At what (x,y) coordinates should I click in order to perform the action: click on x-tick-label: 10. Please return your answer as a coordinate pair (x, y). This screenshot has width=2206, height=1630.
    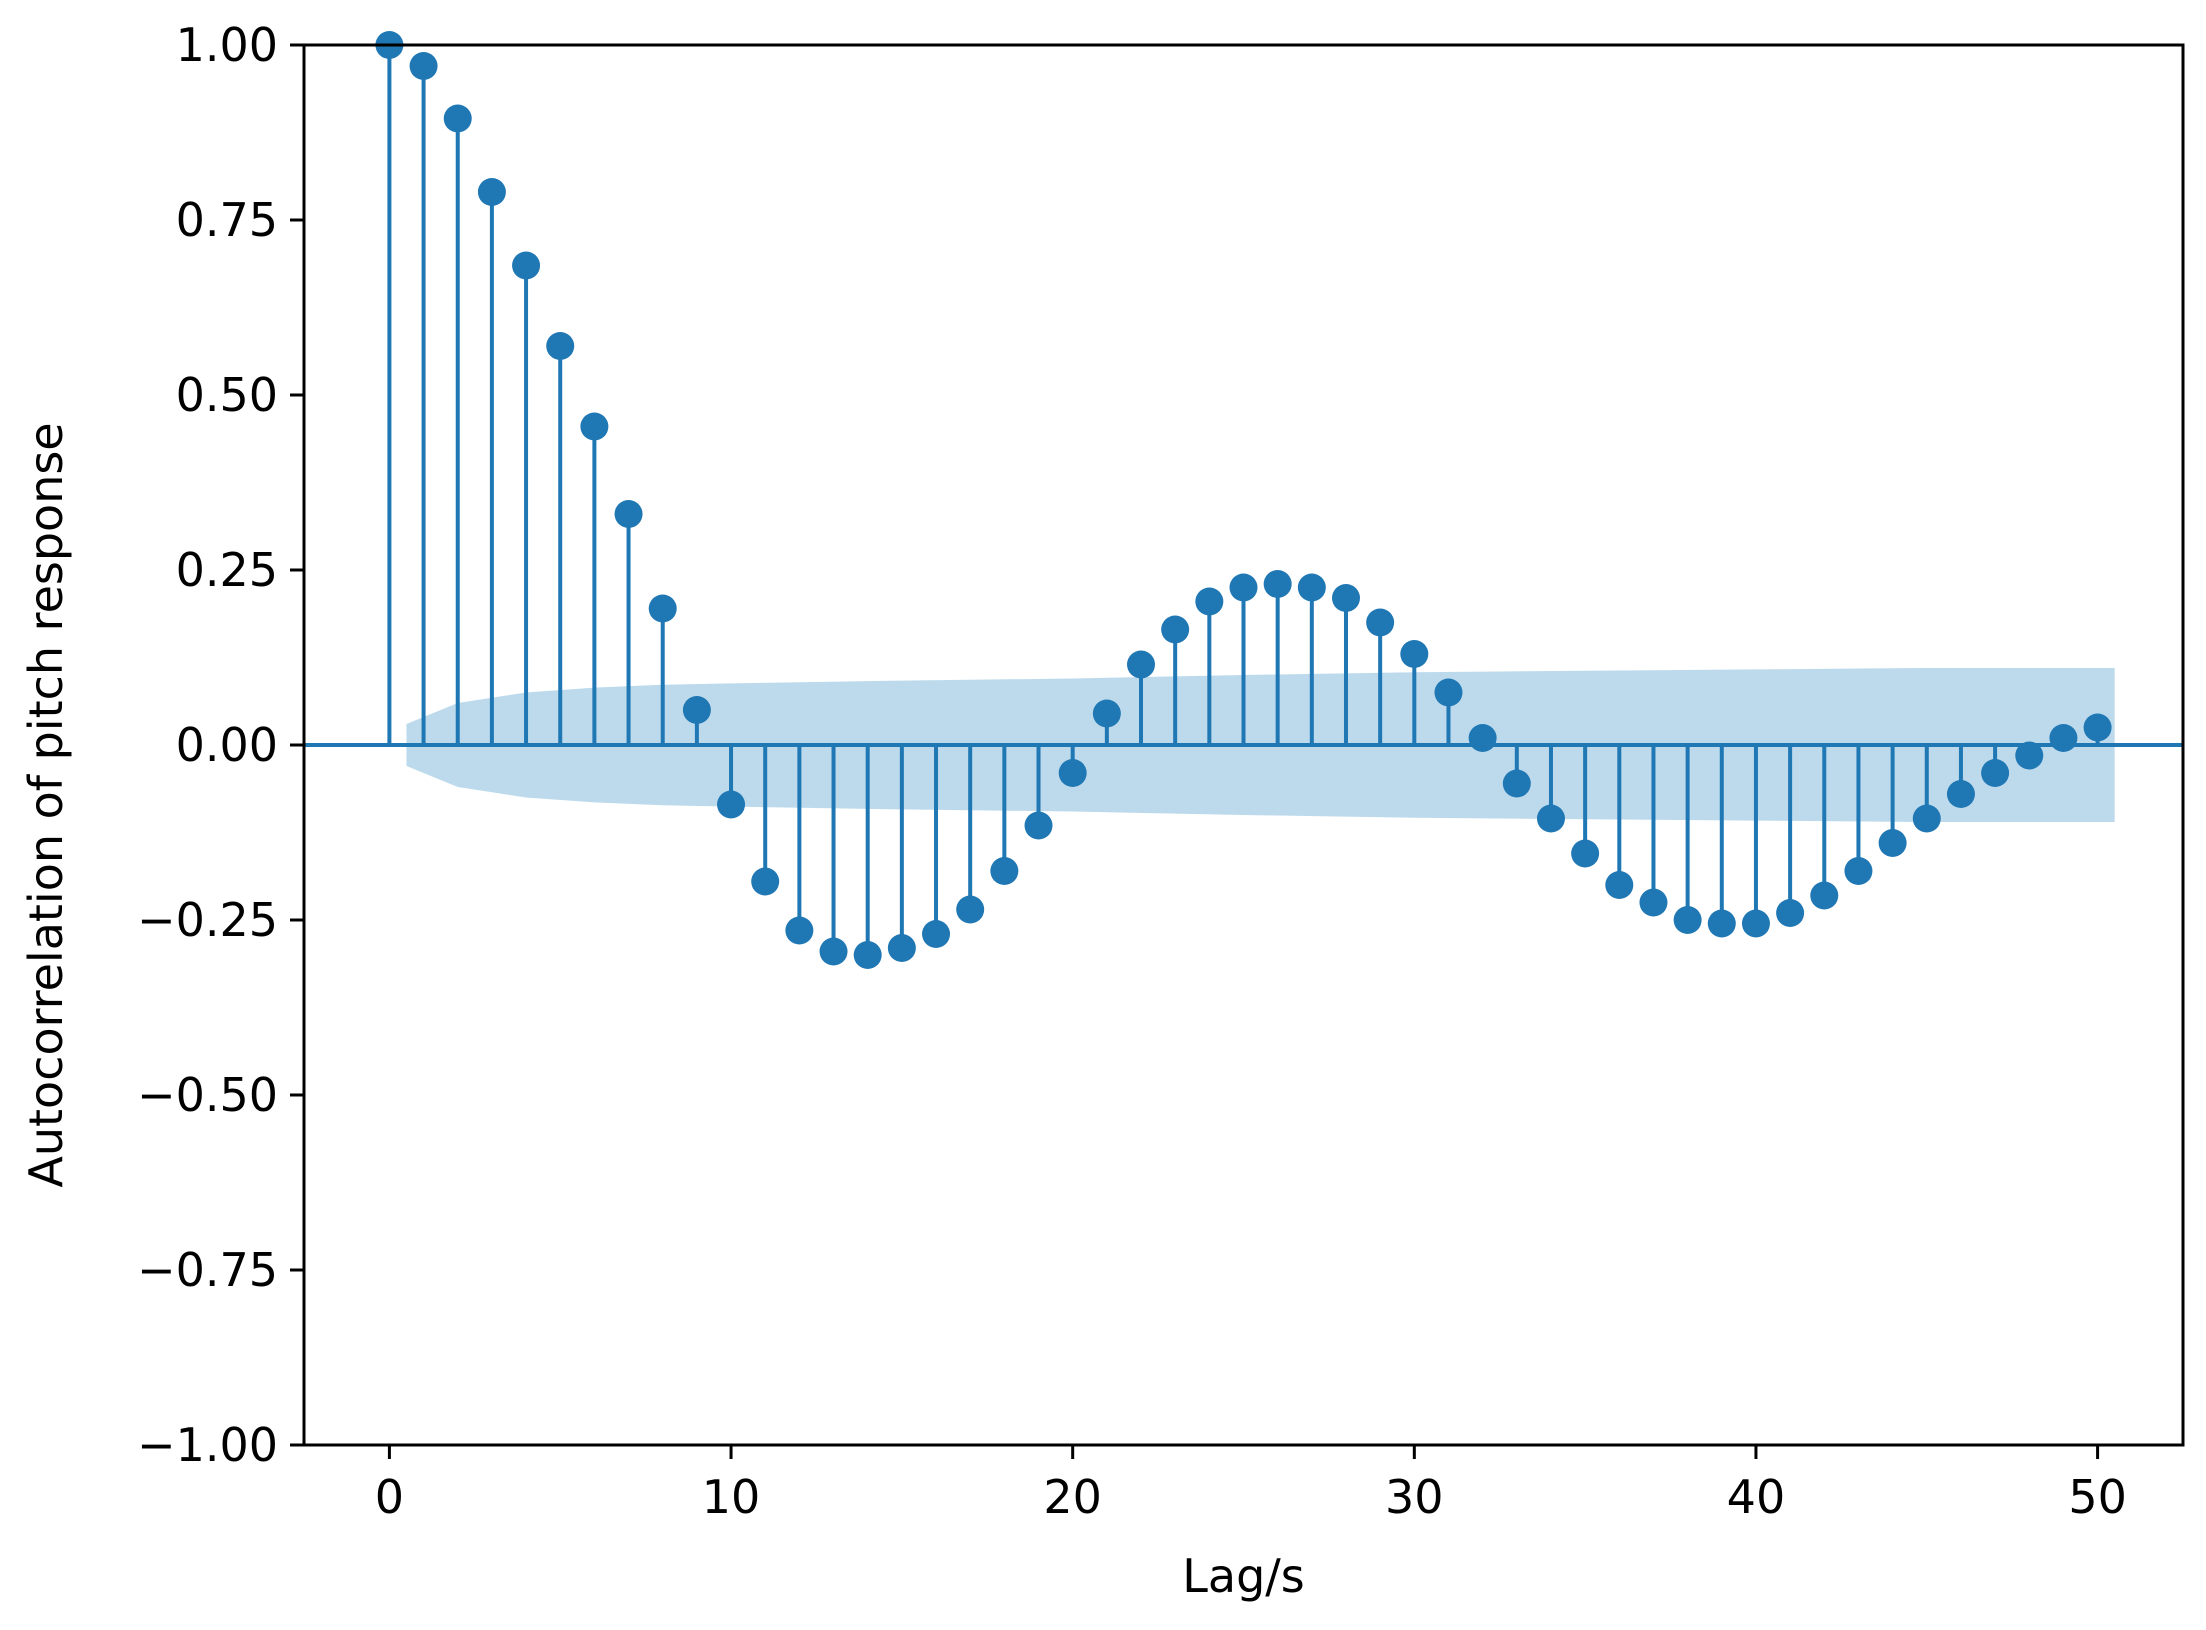
    Looking at the image, I should click on (731, 1497).